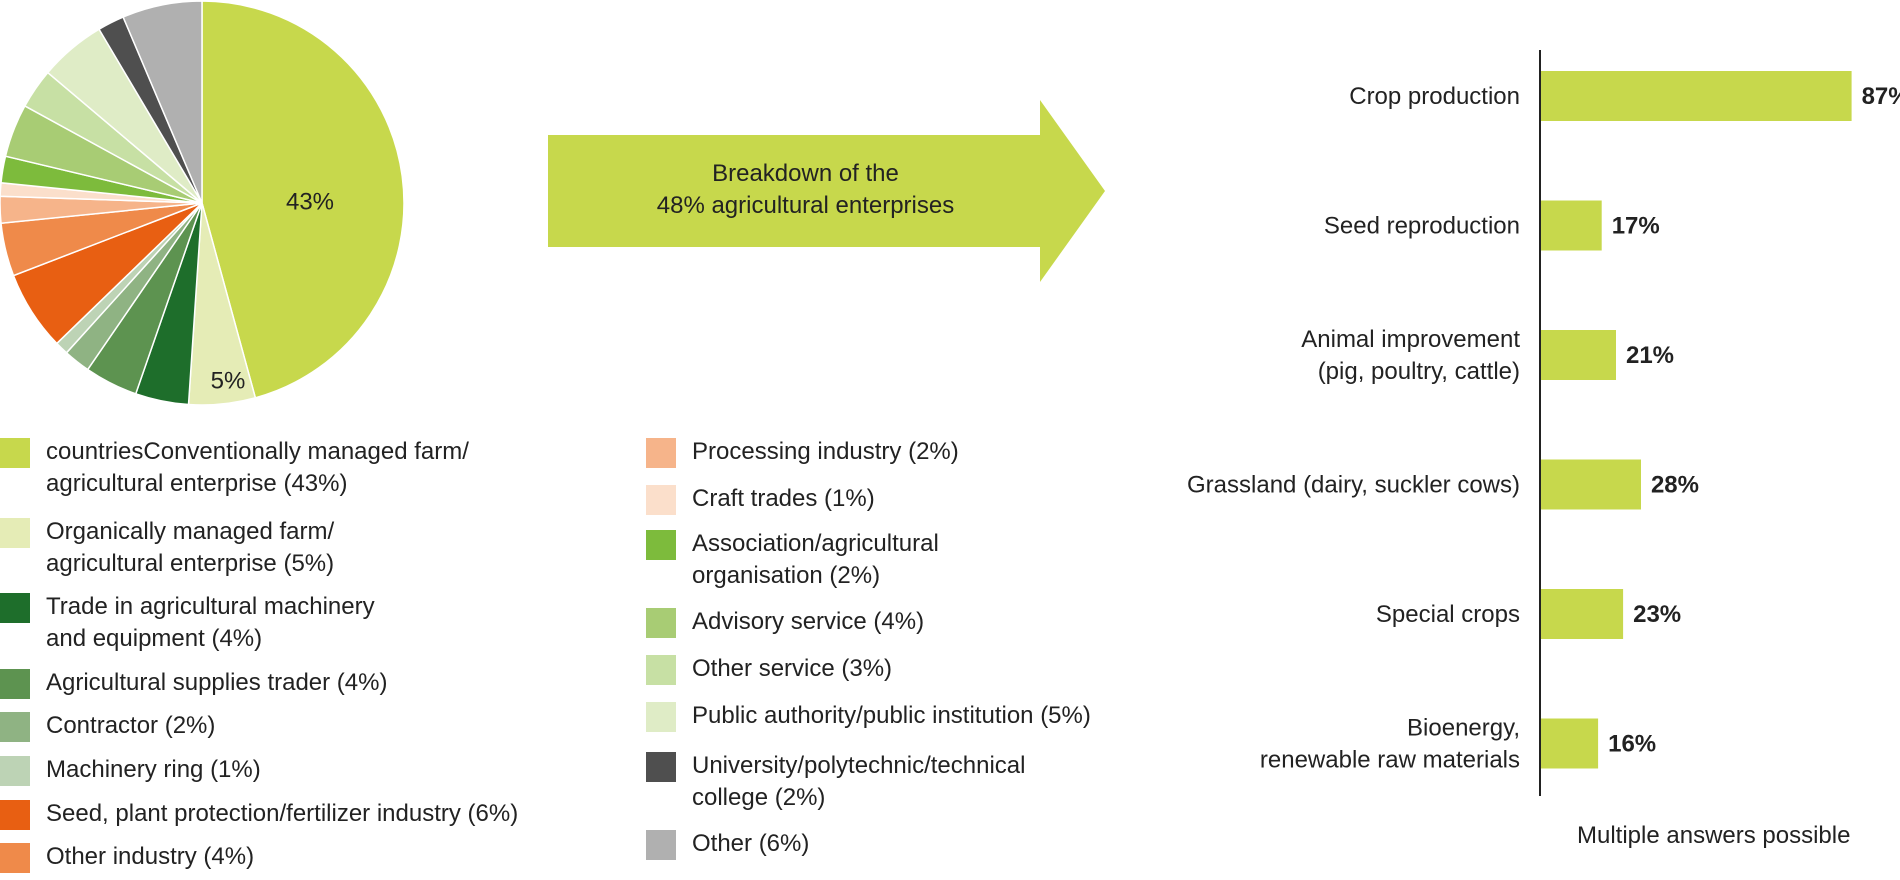 The height and width of the screenshot is (880, 1900). I want to click on legend-label: Other (6%), so click(751, 843).